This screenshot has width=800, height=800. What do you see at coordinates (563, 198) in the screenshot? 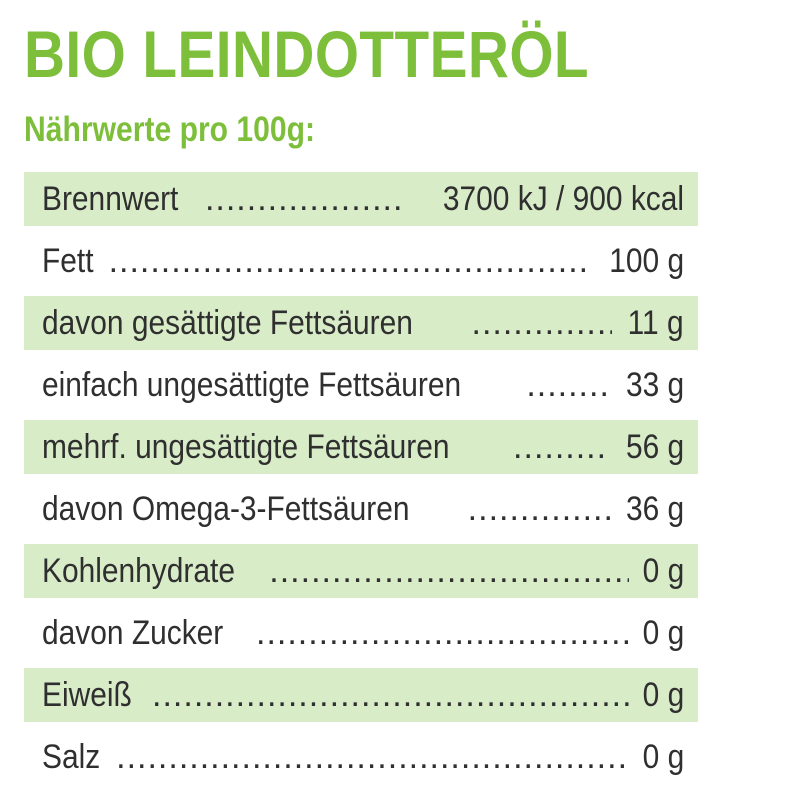
I see `row-value: 3700 kJ / 900 kcal` at bounding box center [563, 198].